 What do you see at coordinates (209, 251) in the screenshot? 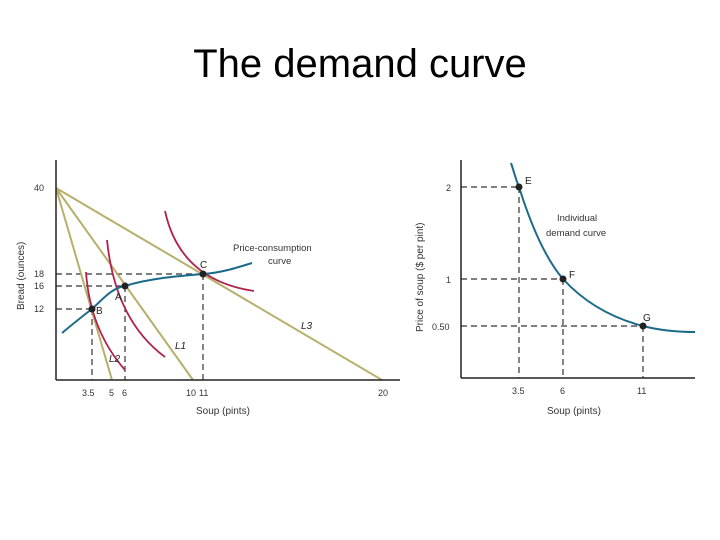
I see `indifference-curve-c` at bounding box center [209, 251].